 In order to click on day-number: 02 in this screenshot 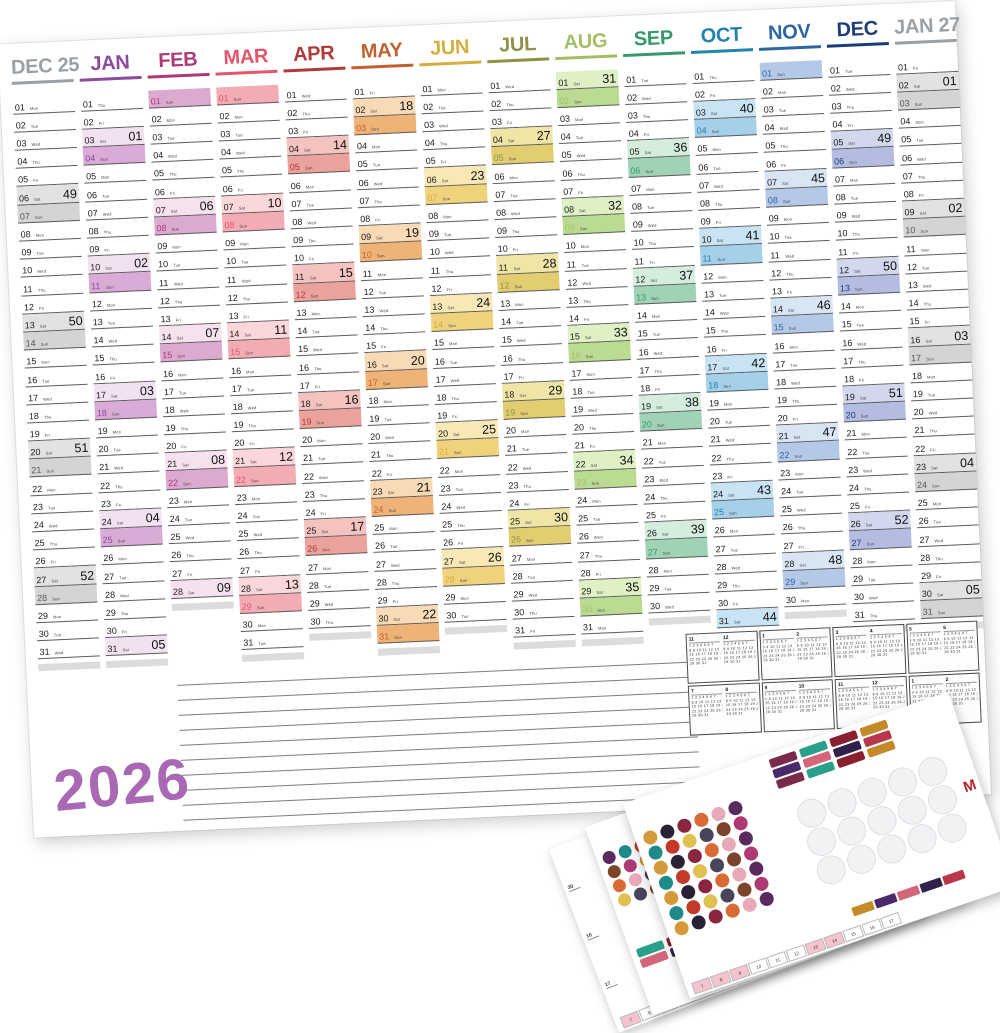, I will do `click(156, 119)`.